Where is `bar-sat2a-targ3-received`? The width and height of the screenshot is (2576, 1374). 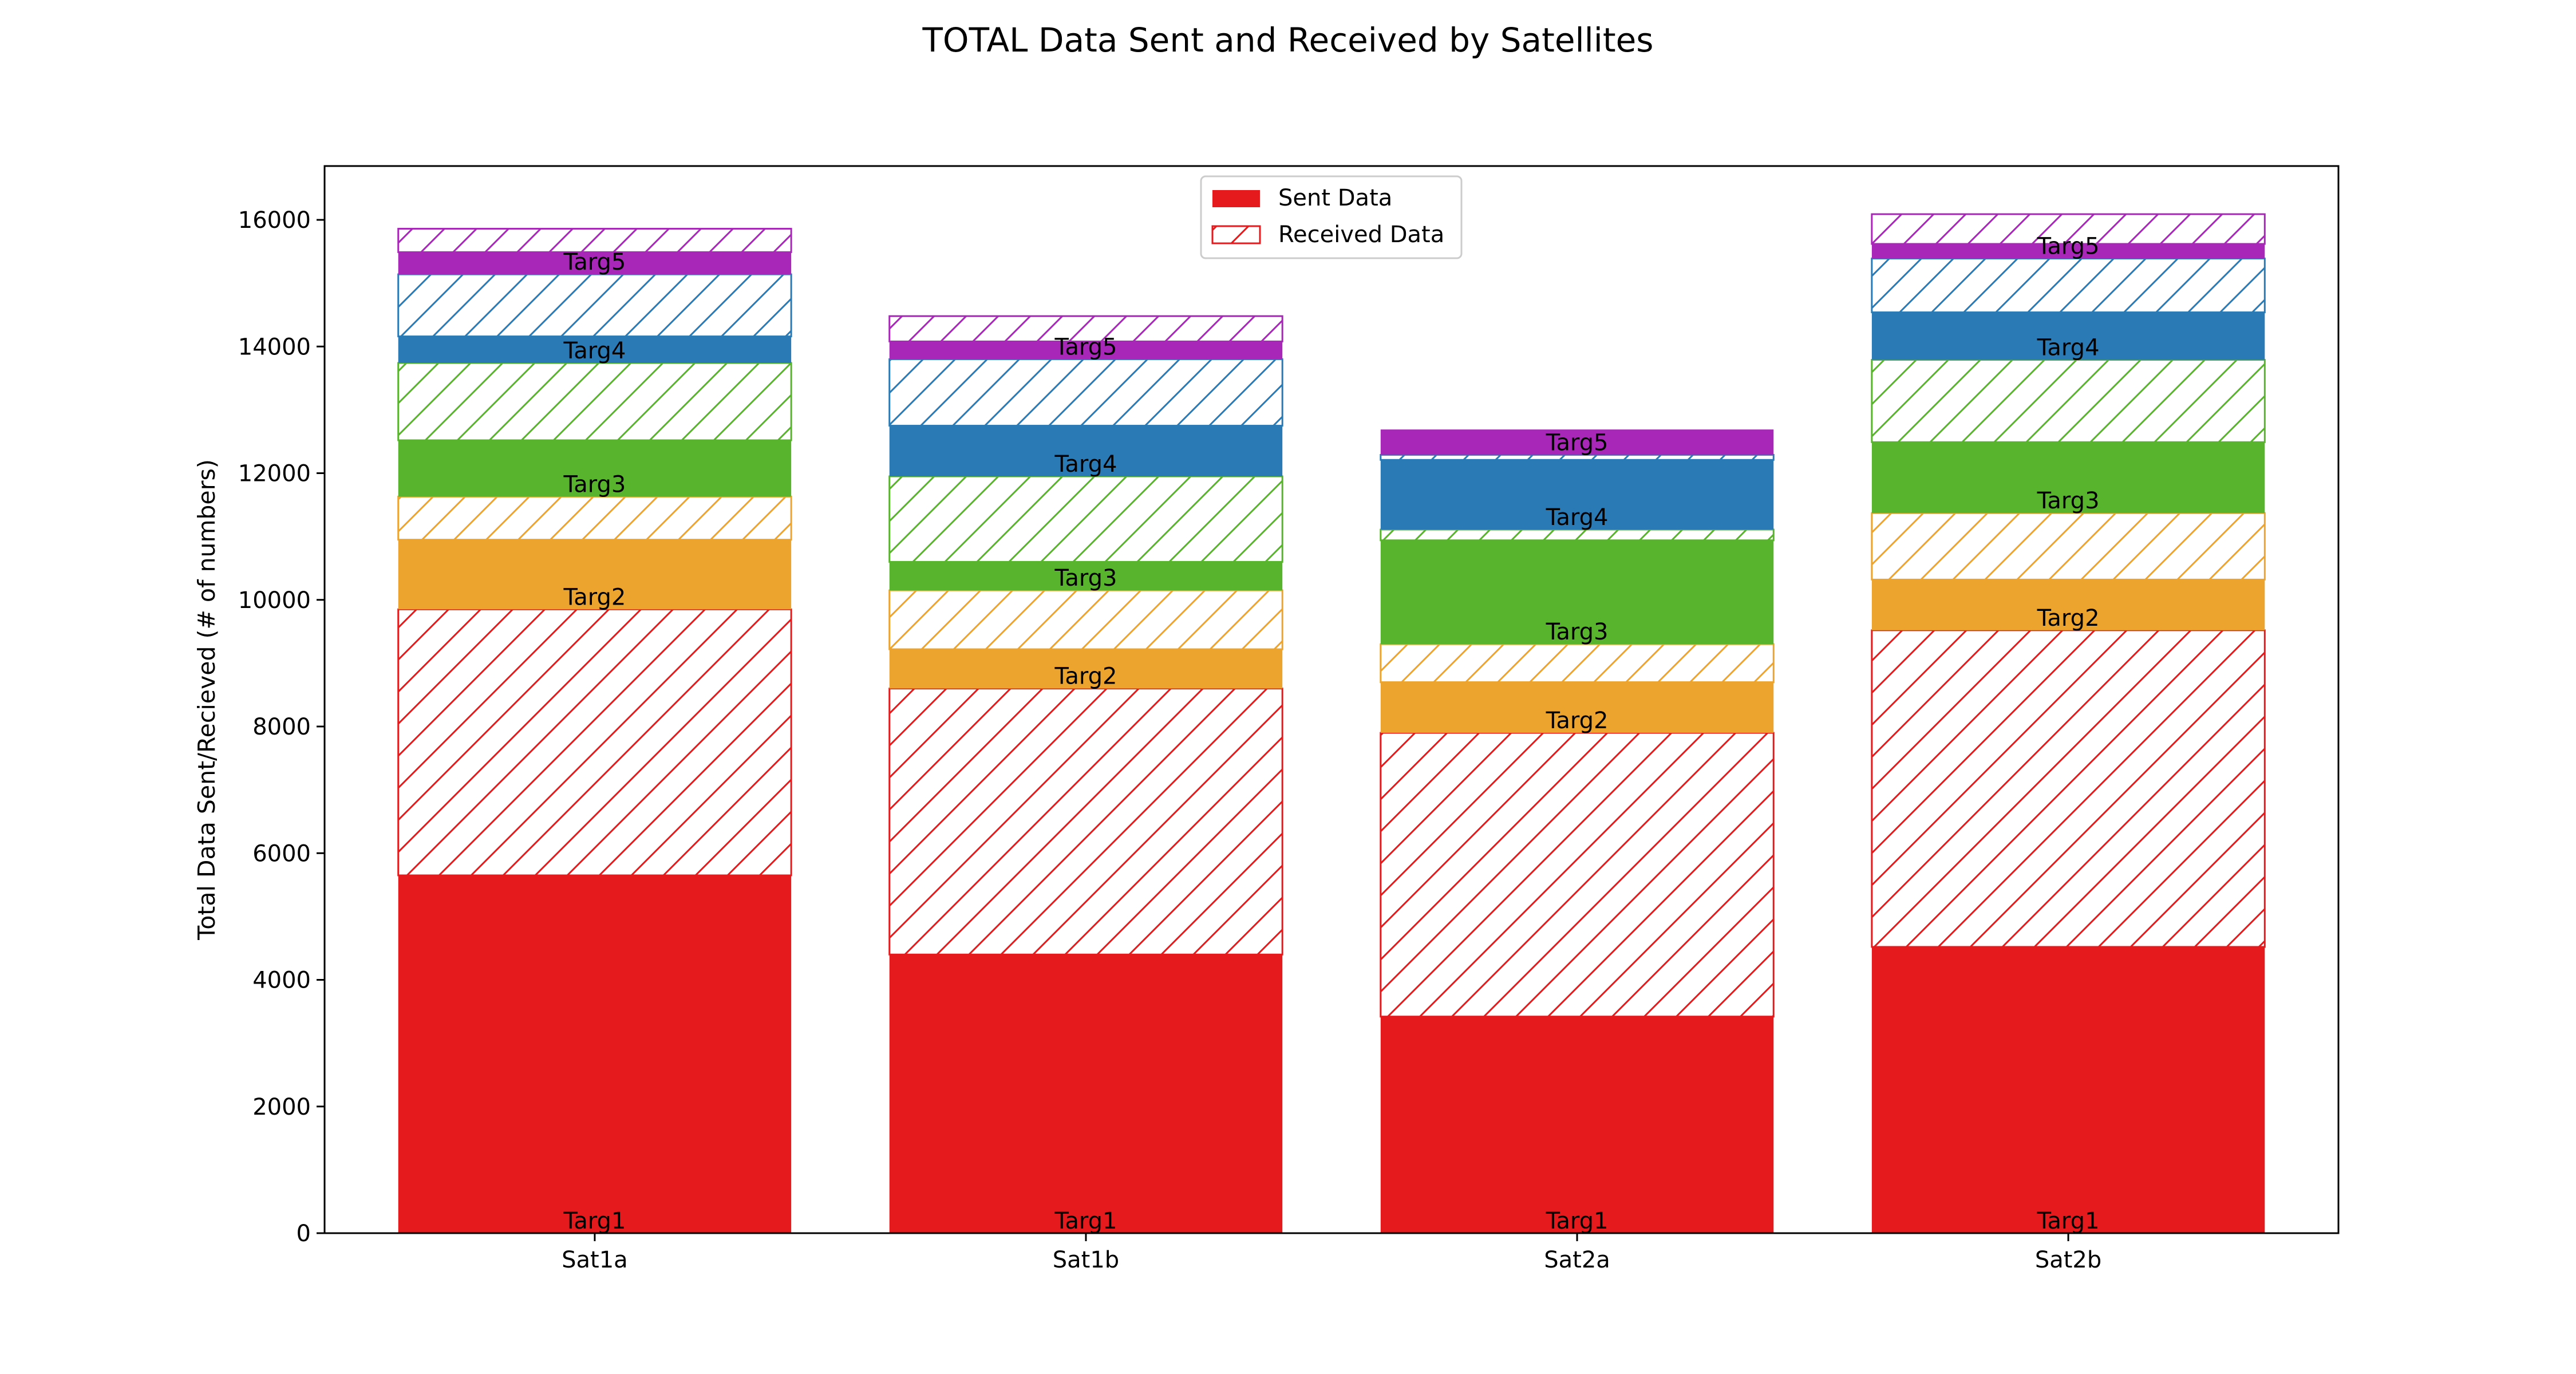 bar-sat2a-targ3-received is located at coordinates (1577, 535).